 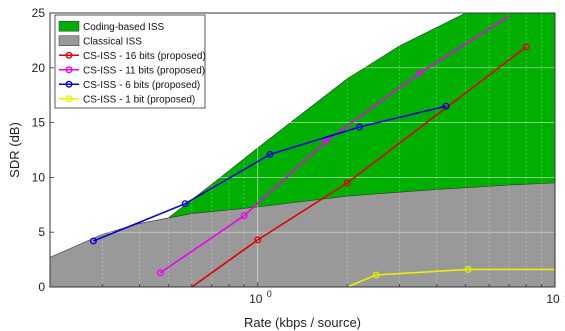 What do you see at coordinates (112, 41) in the screenshot?
I see `legend-label: Classical ISS` at bounding box center [112, 41].